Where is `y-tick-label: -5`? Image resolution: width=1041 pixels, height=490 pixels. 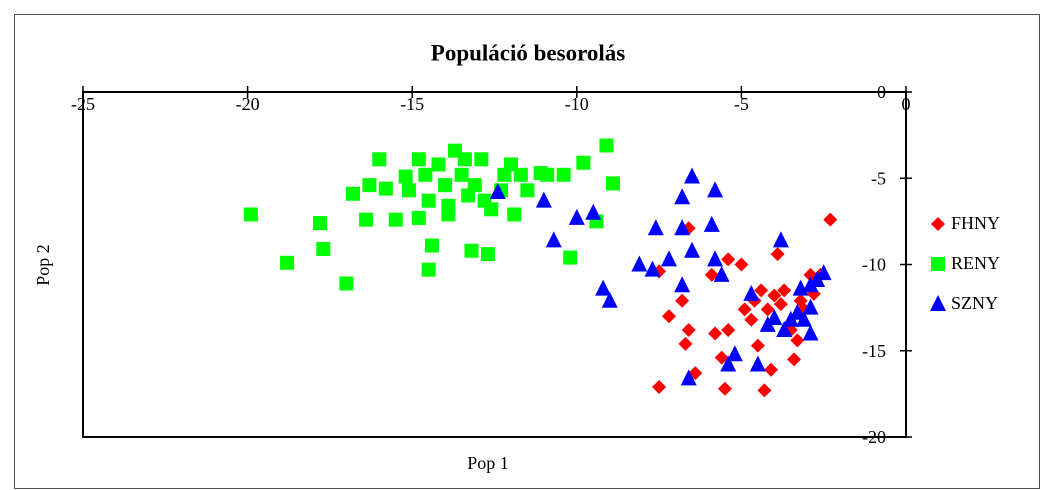
y-tick-label: -5 is located at coordinates (878, 178).